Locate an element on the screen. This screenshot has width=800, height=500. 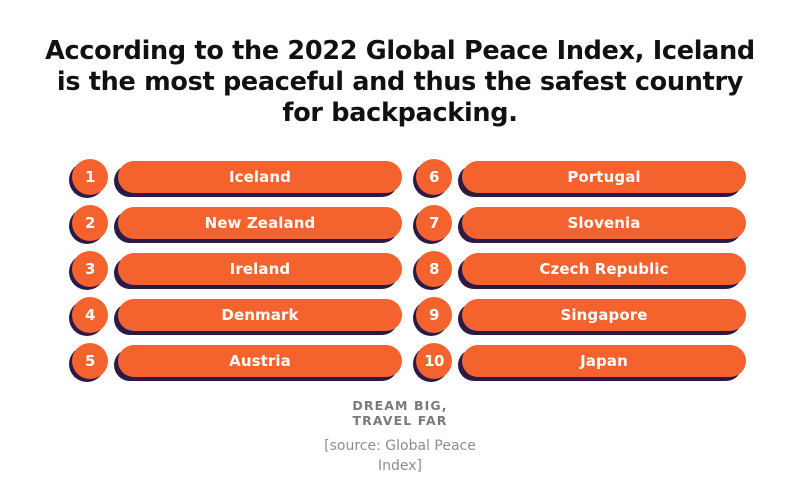
rank-number: 7 is located at coordinates (434, 223).